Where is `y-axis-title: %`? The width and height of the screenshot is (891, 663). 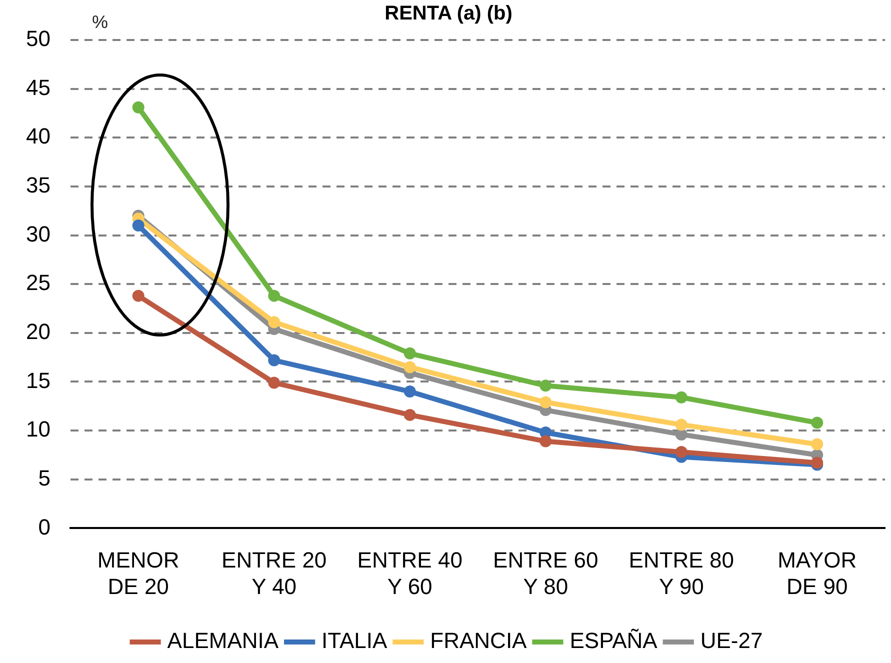 y-axis-title: % is located at coordinates (100, 22).